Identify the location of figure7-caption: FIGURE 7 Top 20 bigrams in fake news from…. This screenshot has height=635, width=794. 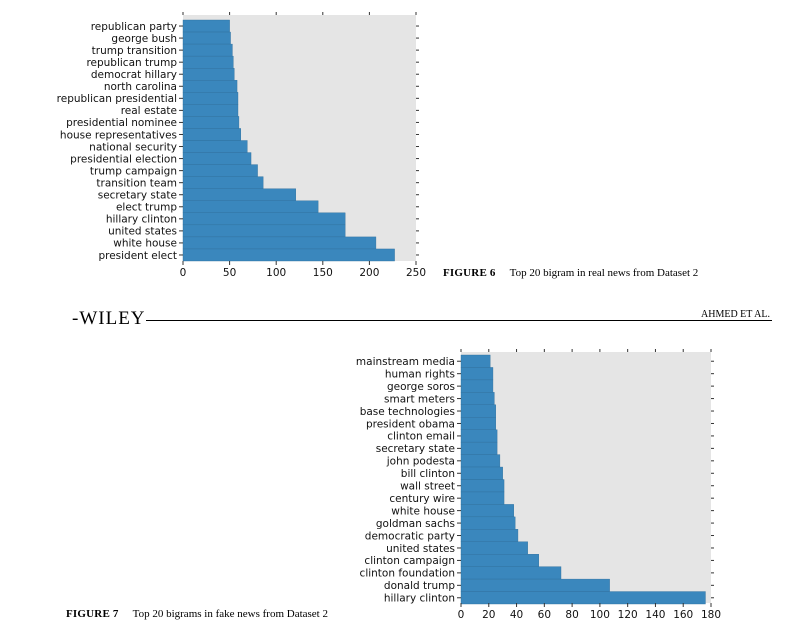
(197, 614).